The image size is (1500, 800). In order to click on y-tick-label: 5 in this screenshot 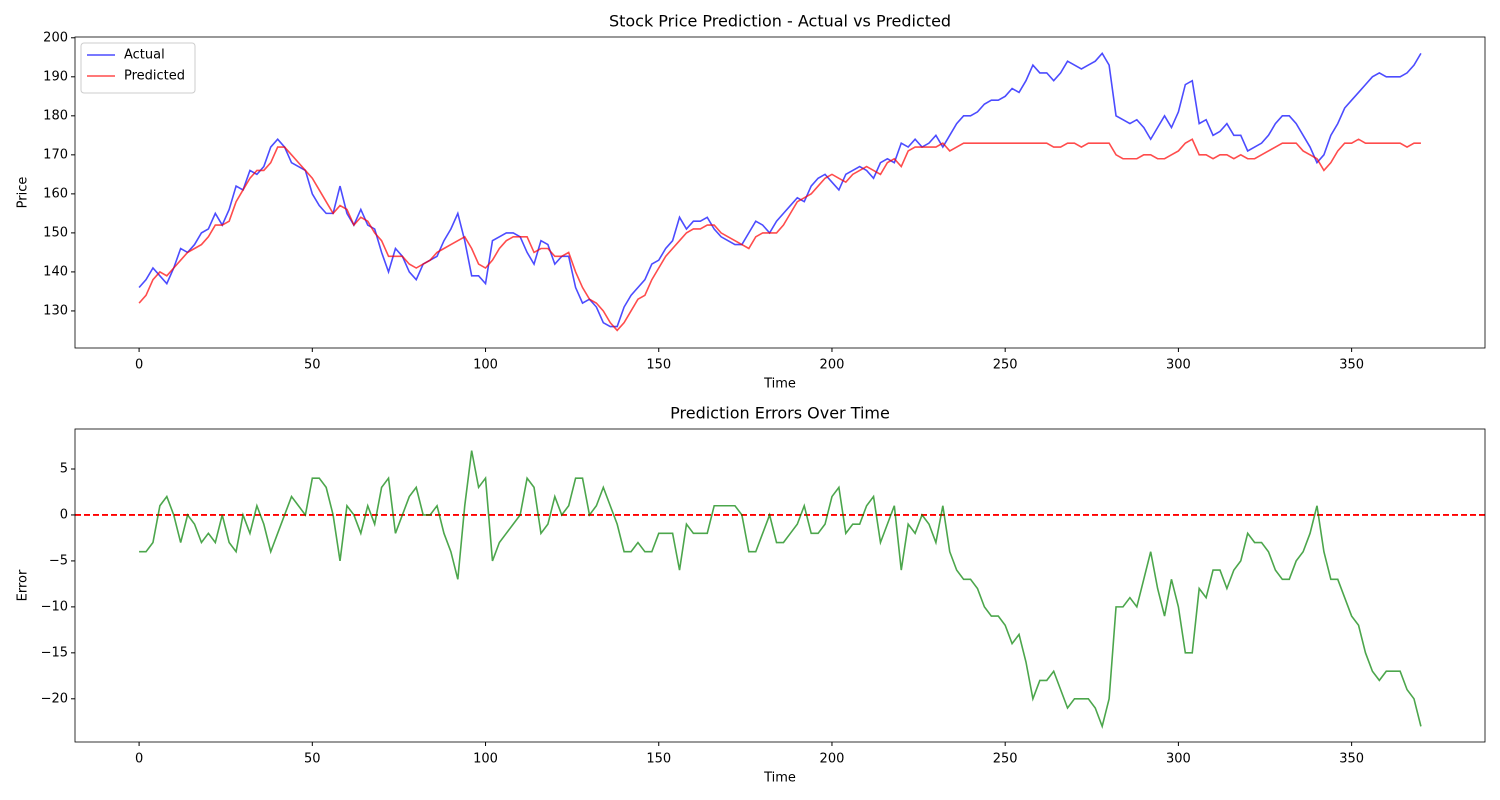, I will do `click(64, 468)`.